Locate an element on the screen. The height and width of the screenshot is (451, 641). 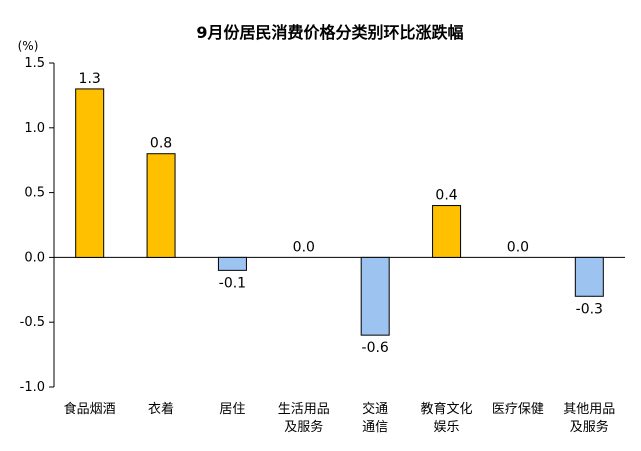
x-tick-label: 生活用品 is located at coordinates (304, 409).